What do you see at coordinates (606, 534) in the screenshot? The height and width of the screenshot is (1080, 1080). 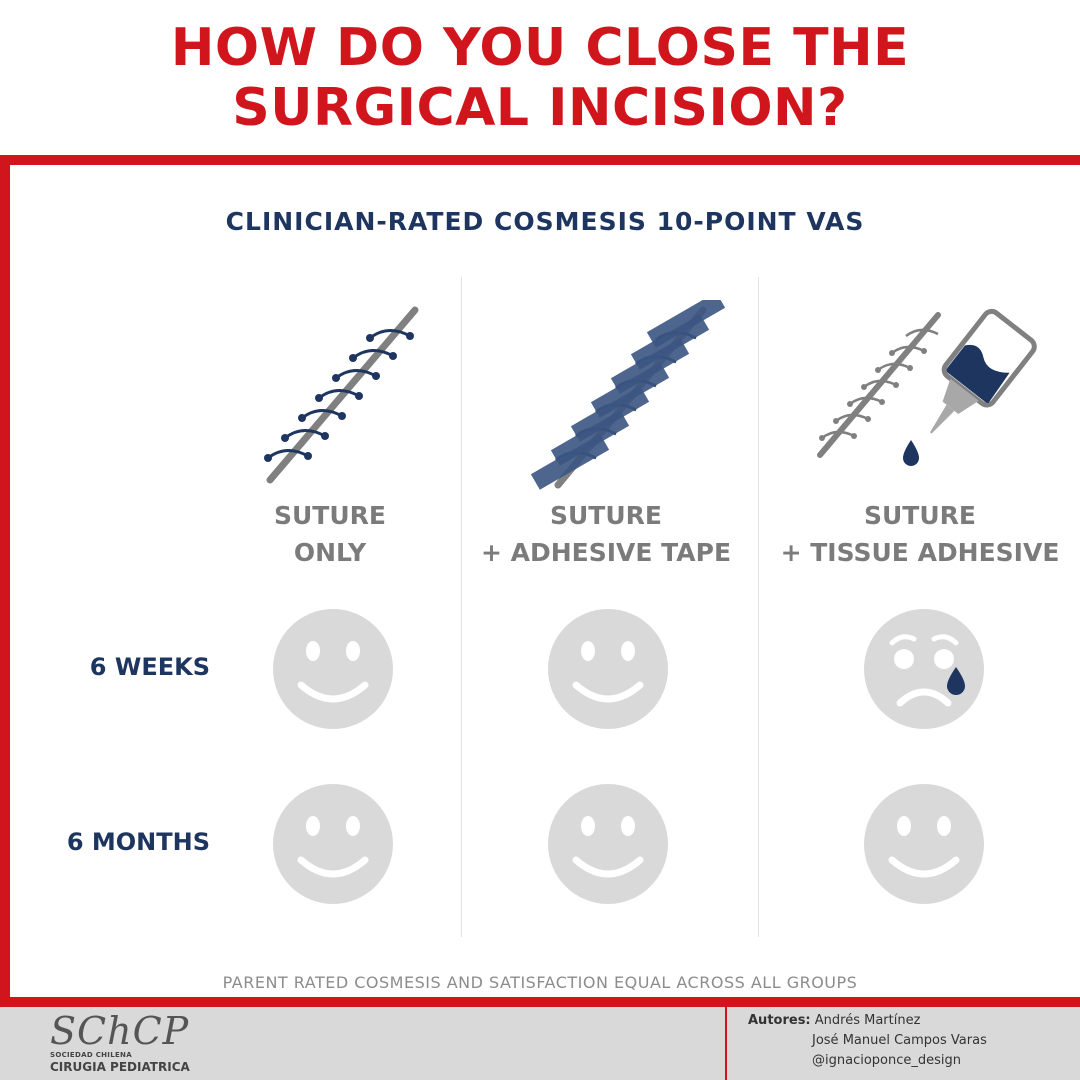 I see `column-label-adhesive-tape: SUTURE + ADHESIVE TAPE` at bounding box center [606, 534].